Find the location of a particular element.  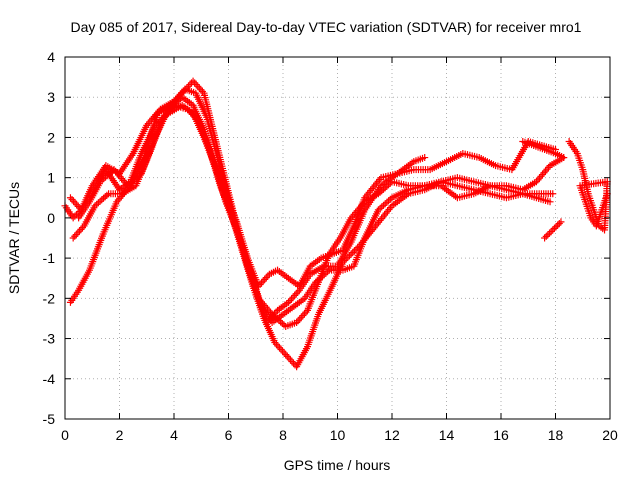

x-tick-label: 4 is located at coordinates (174, 435).